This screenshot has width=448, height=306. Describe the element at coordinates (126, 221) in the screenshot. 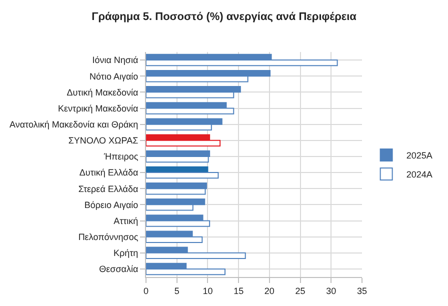

I see `y-tick-label: Αττική` at that location.